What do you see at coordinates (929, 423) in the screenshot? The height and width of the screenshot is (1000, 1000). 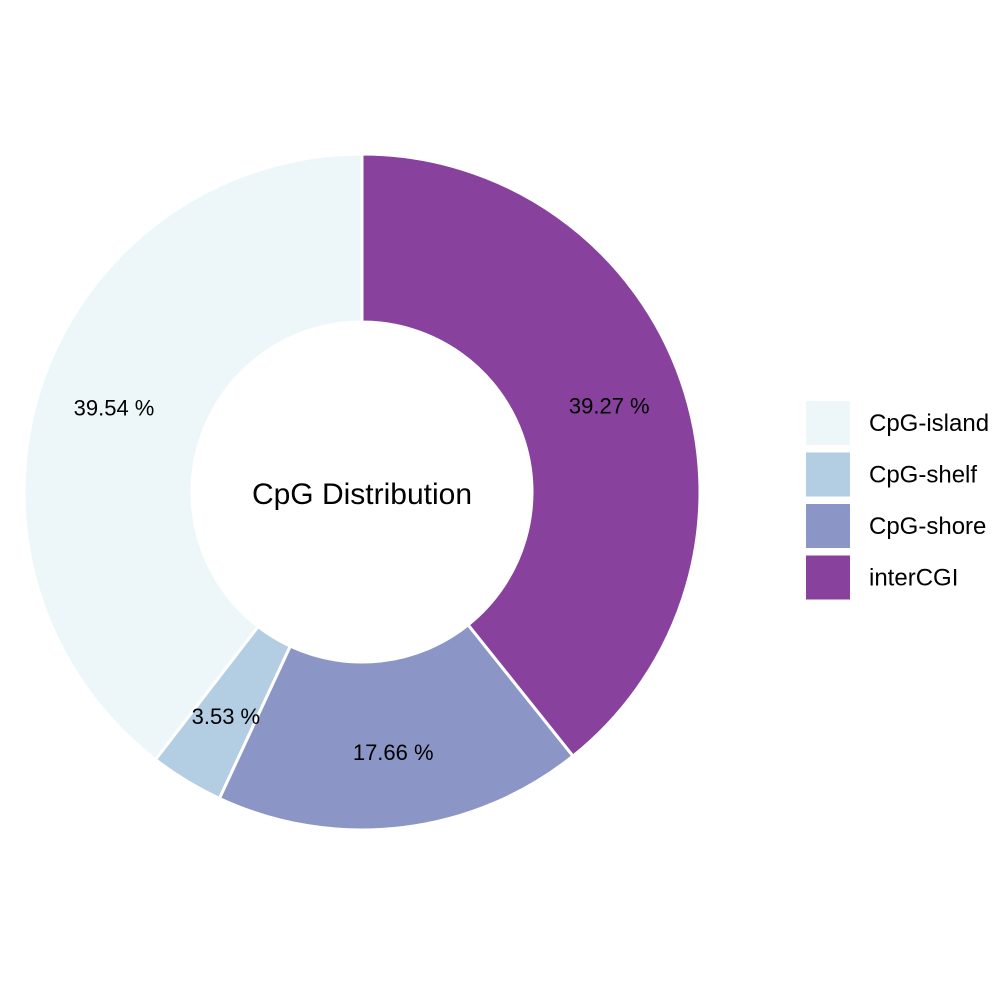 I see `legend-label-cpg-island: CpG-island` at bounding box center [929, 423].